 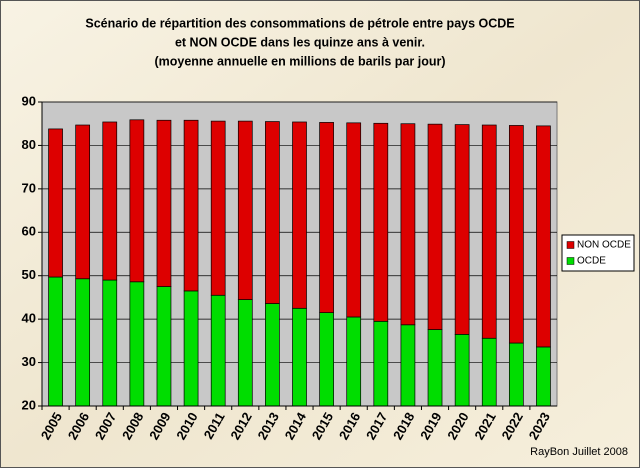 I want to click on y-tick-label: 30, so click(x=29, y=361).